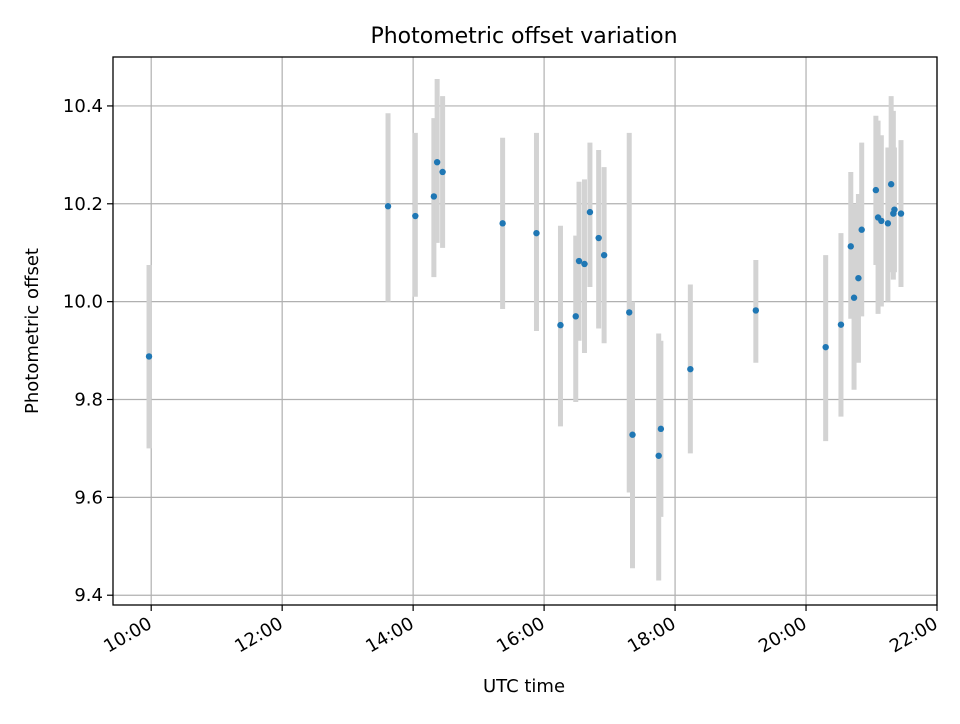 The height and width of the screenshot is (724, 960). What do you see at coordinates (88, 595) in the screenshot?
I see `y-tick-label: 9.4` at bounding box center [88, 595].